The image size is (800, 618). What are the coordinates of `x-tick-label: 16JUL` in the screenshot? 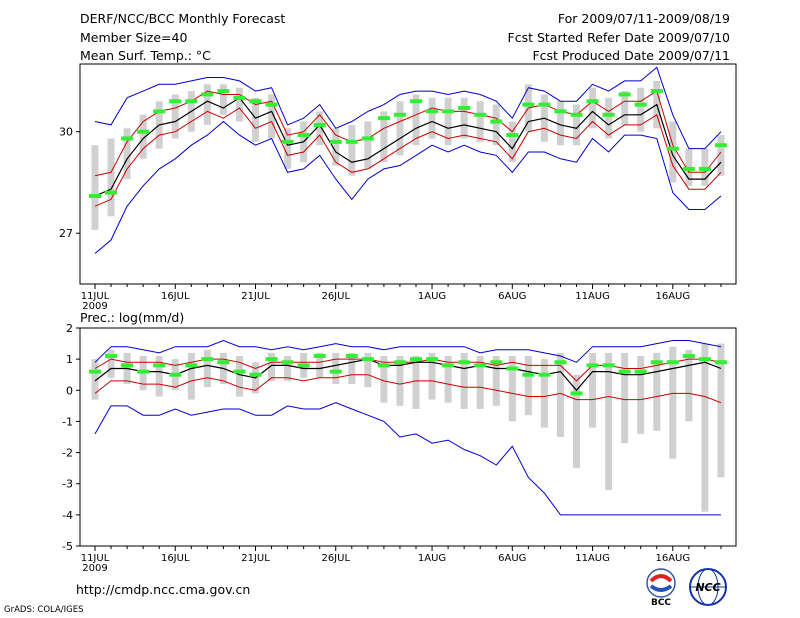 It's located at (175, 558).